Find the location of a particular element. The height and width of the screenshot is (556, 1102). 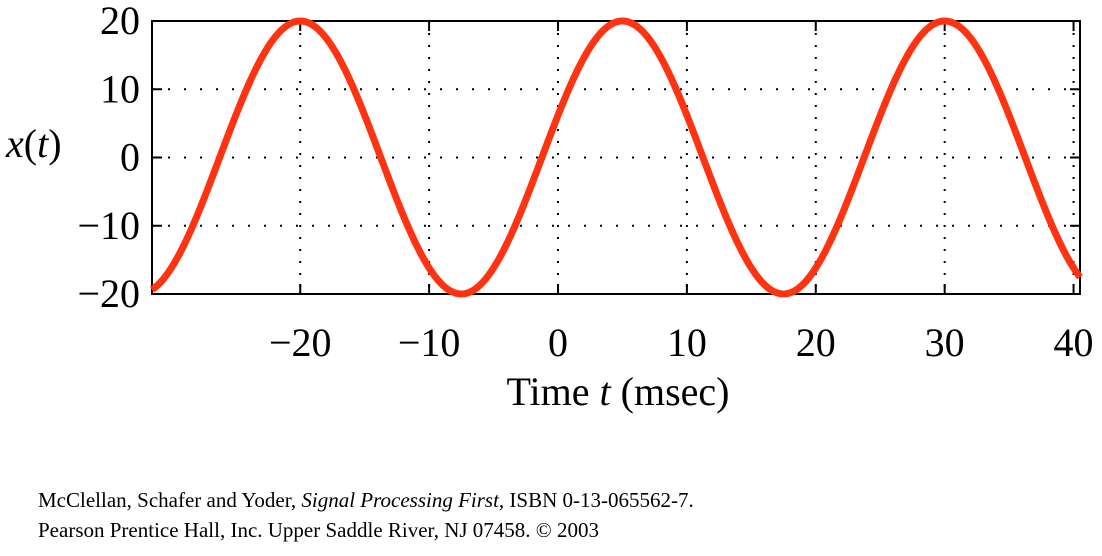

y-axis-label-function: x is located at coordinates (14, 143).